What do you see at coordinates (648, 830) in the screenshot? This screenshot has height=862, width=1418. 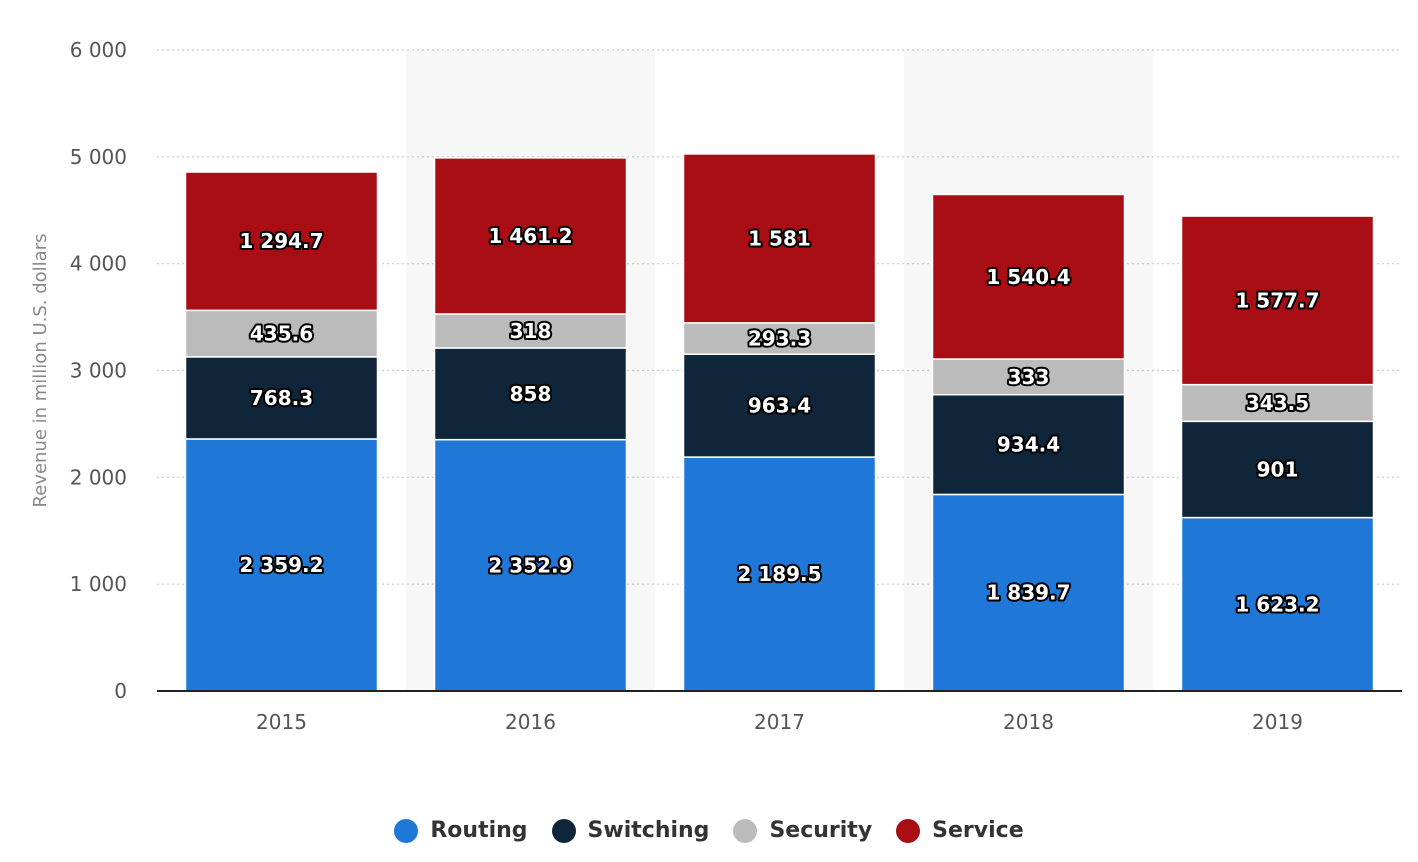 I see `legend-label-switching: Switching` at bounding box center [648, 830].